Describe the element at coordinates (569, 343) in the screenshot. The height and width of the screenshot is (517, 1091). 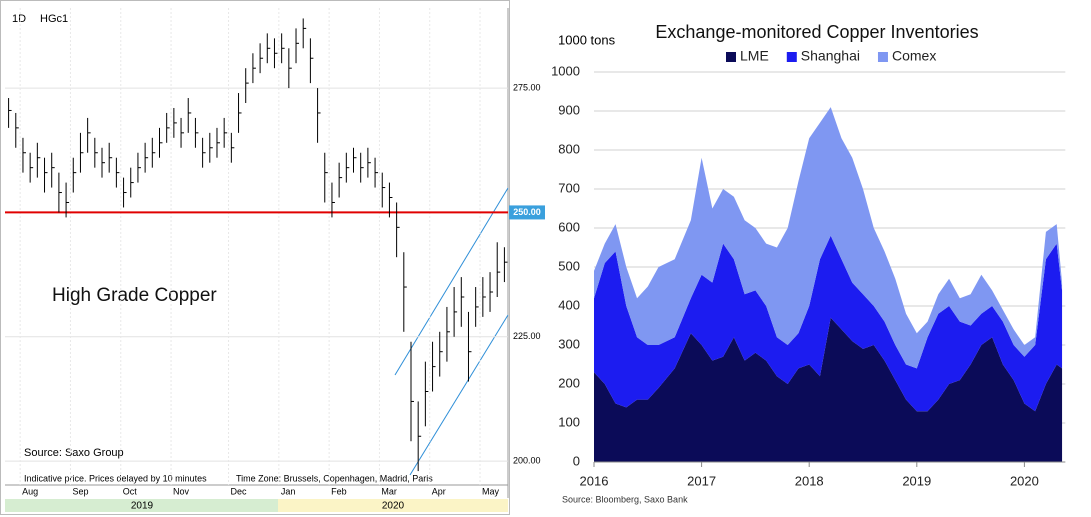
I see `y-tick-label: 300` at that location.